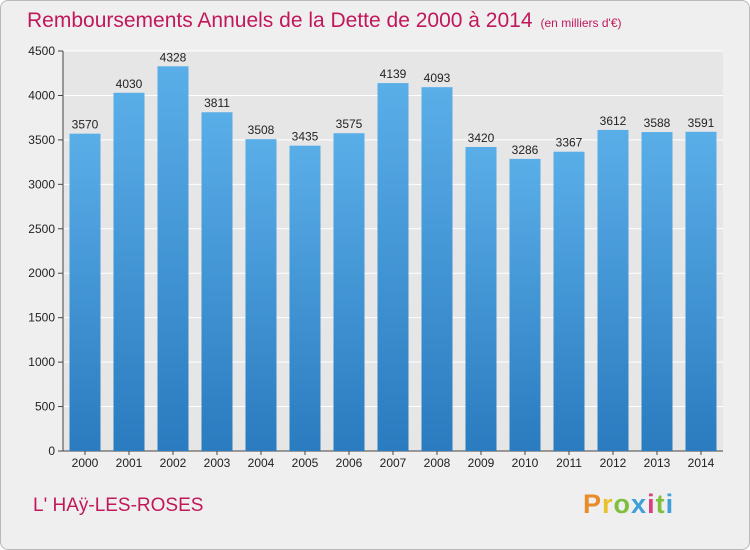 This screenshot has width=750, height=550. What do you see at coordinates (593, 504) in the screenshot?
I see `logo-letter: P` at bounding box center [593, 504].